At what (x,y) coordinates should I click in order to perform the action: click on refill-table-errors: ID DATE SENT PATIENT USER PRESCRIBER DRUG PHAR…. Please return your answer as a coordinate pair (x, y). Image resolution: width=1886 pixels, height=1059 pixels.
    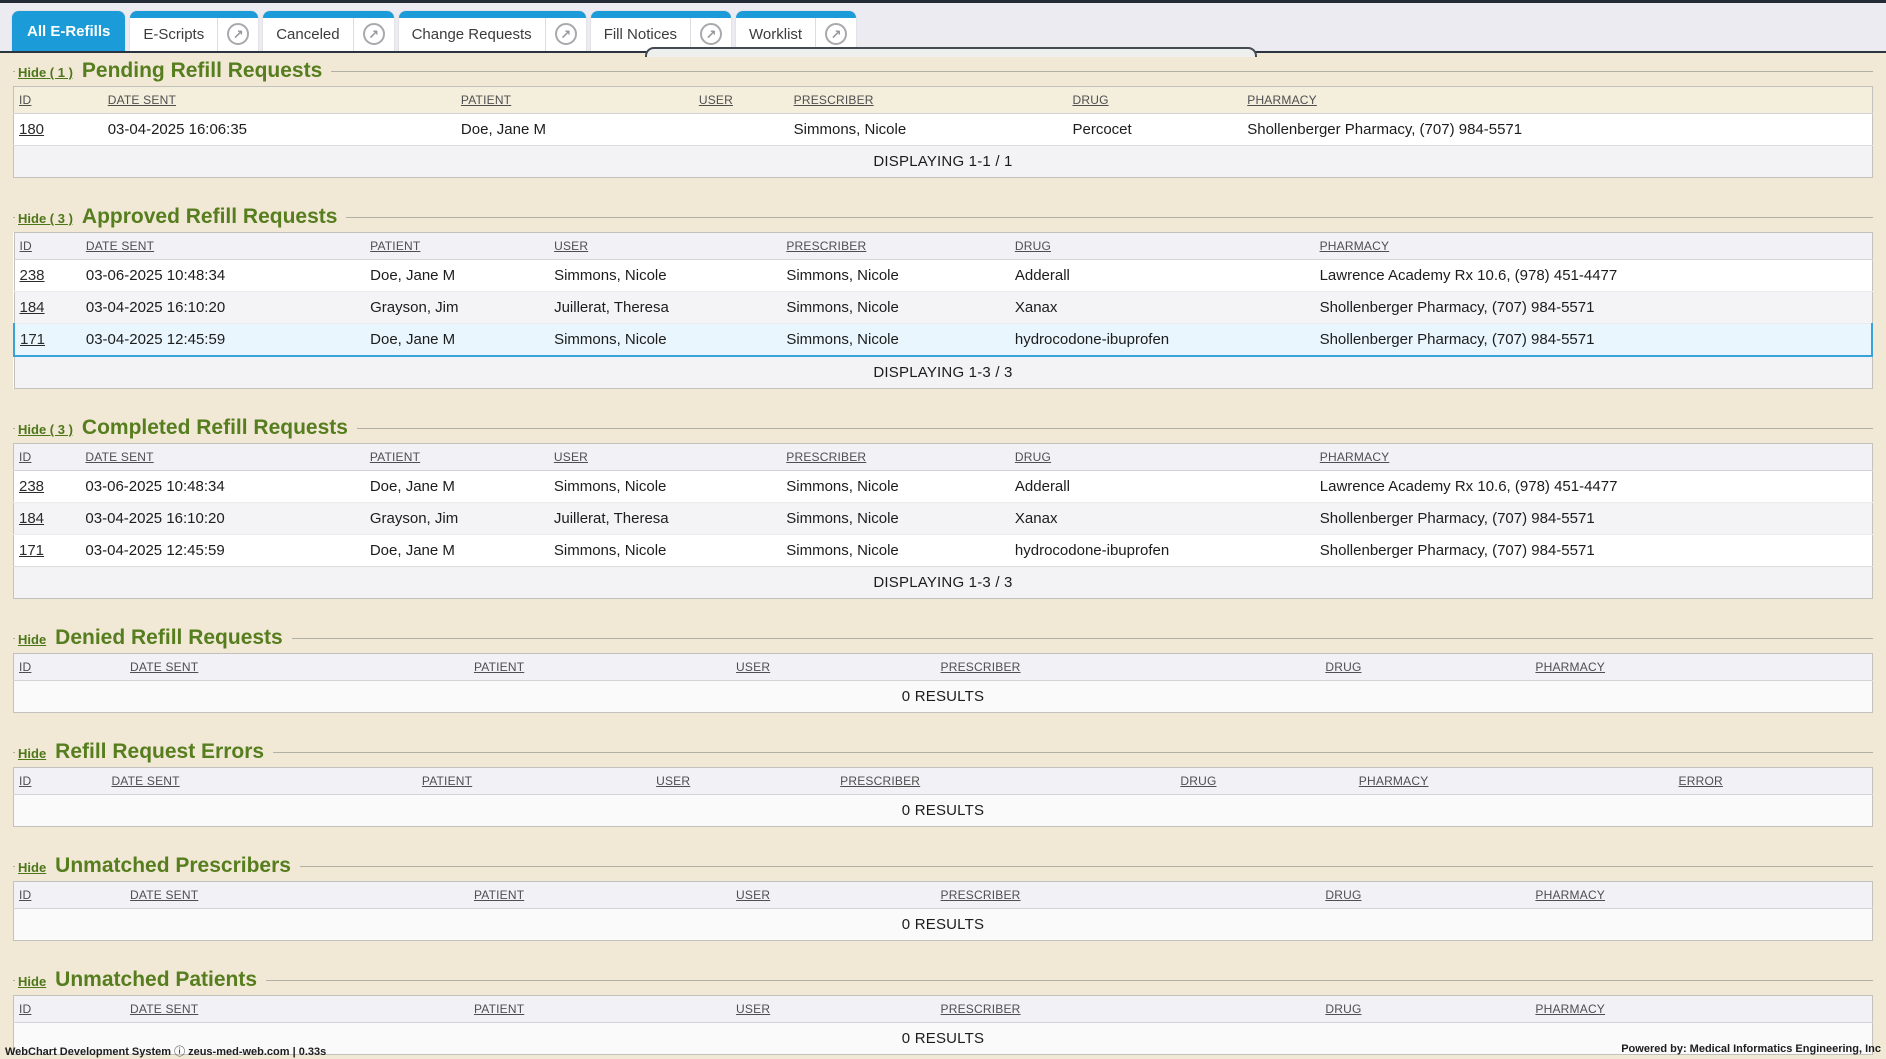
    Looking at the image, I should click on (943, 797).